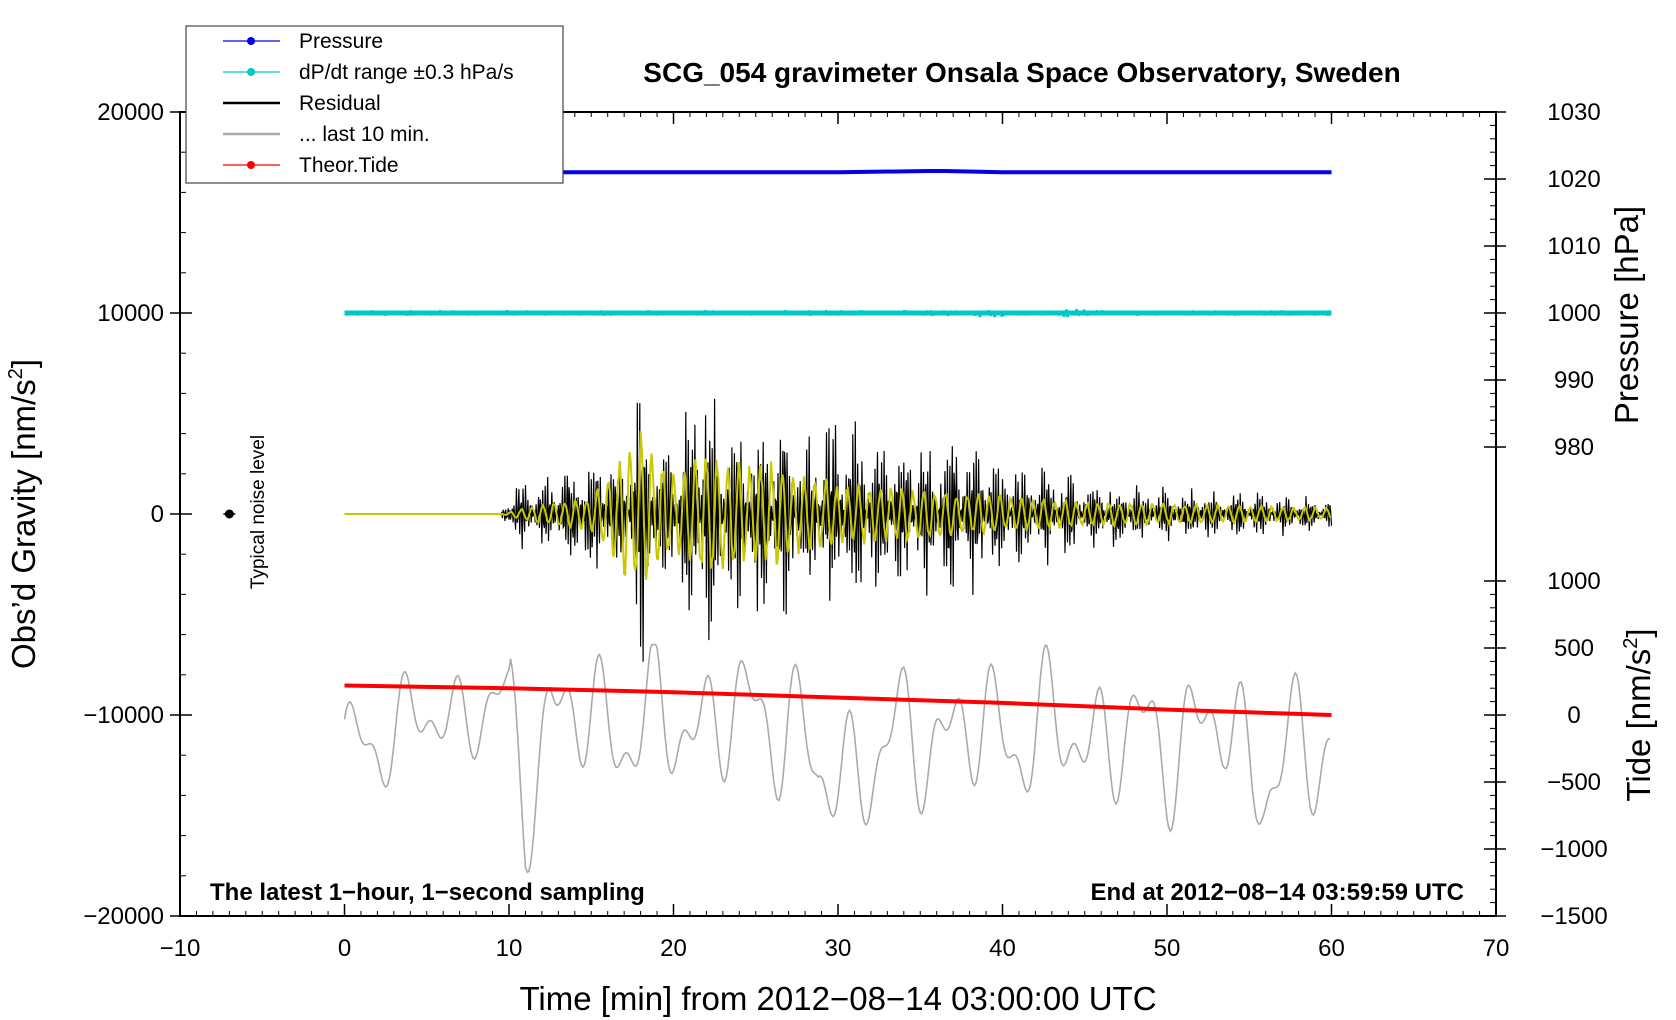  What do you see at coordinates (1573, 179) in the screenshot?
I see `y-pressure-tick-label: 1020` at bounding box center [1573, 179].